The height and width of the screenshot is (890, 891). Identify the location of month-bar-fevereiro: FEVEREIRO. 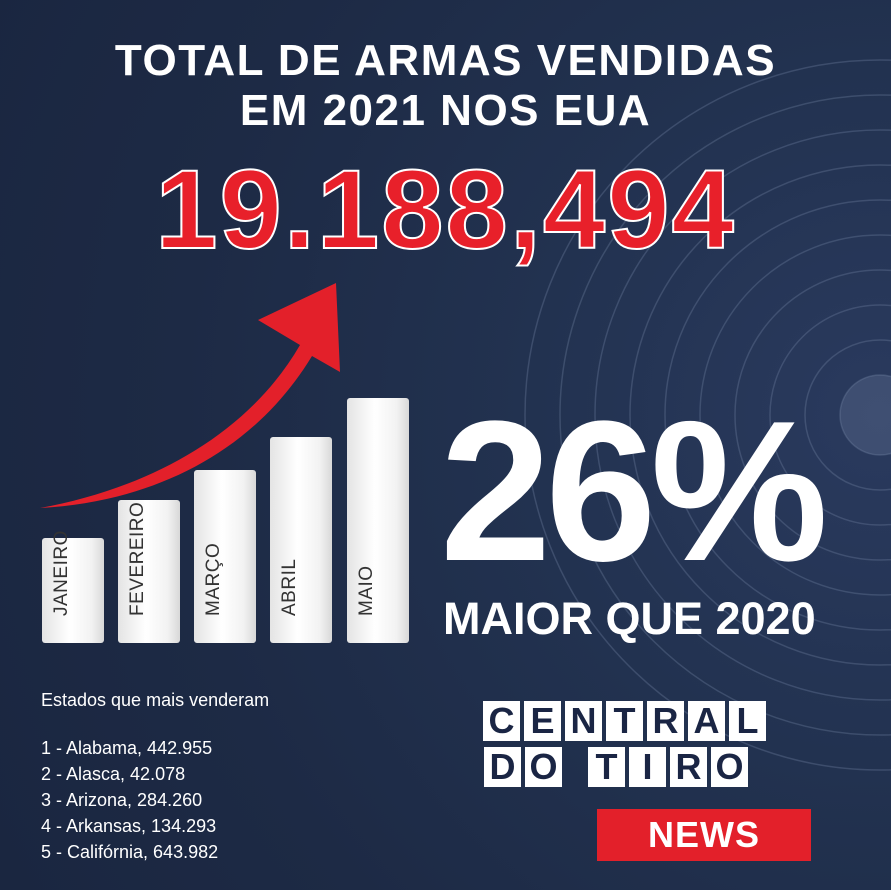
(149, 571).